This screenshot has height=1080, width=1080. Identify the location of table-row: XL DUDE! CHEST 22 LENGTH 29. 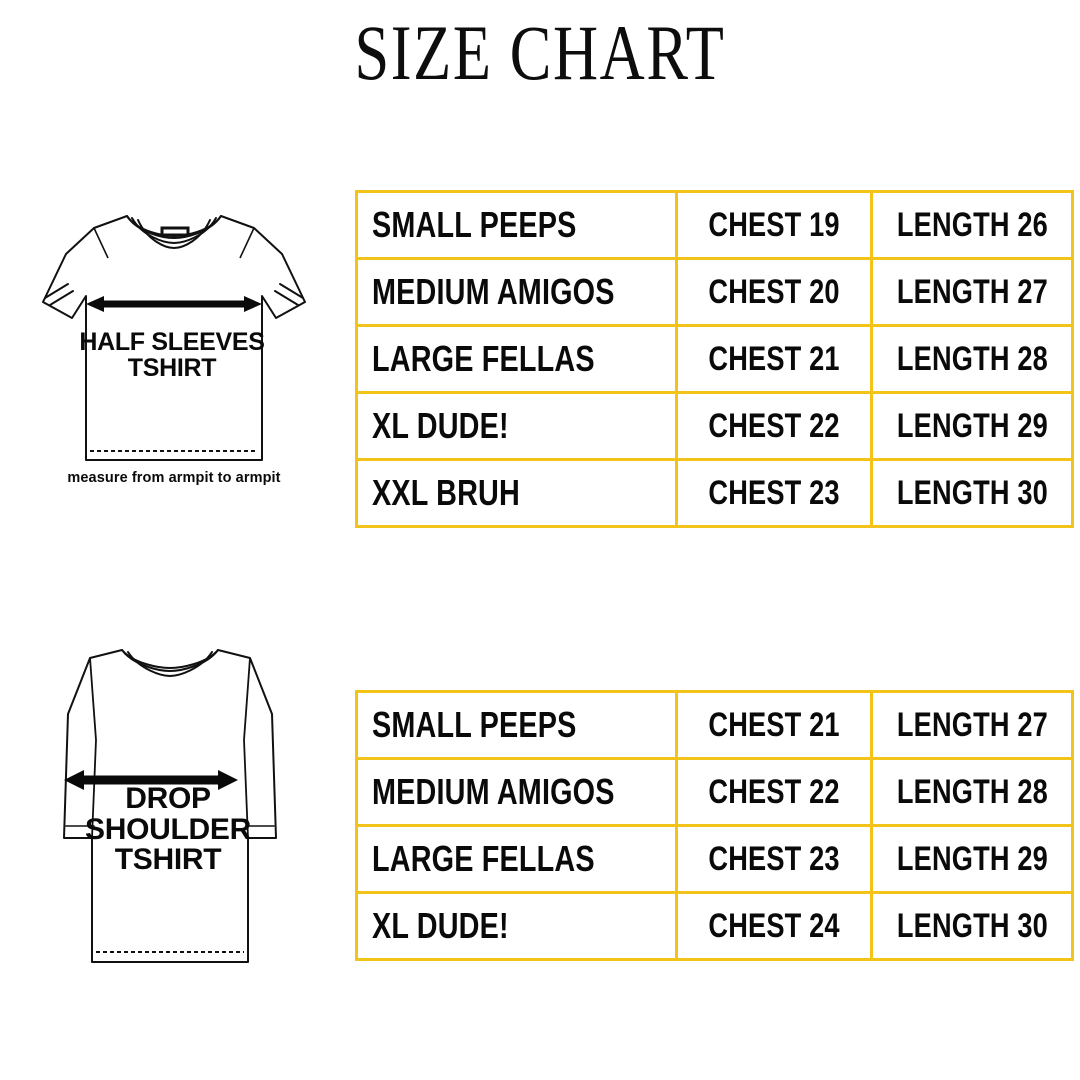
(714, 426).